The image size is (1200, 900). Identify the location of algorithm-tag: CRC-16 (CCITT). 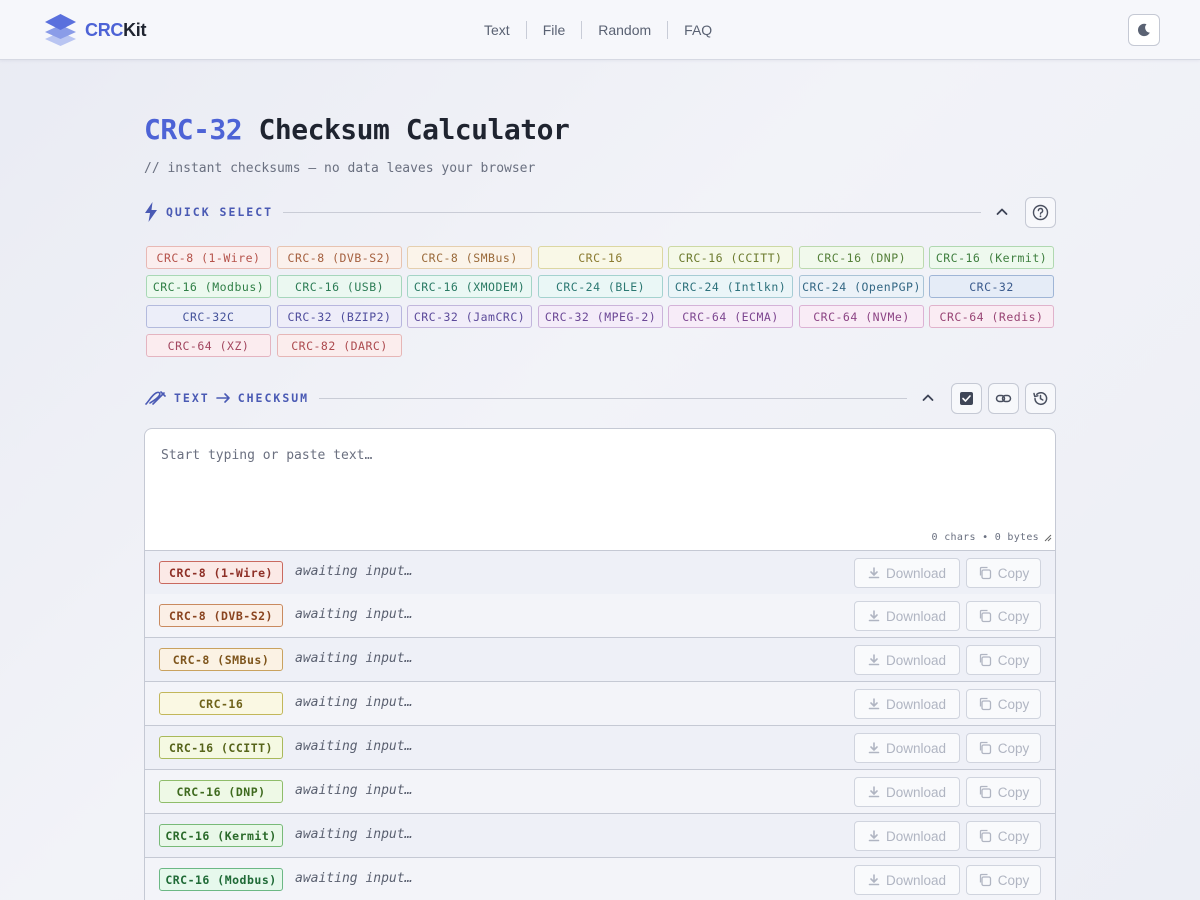
(221, 747).